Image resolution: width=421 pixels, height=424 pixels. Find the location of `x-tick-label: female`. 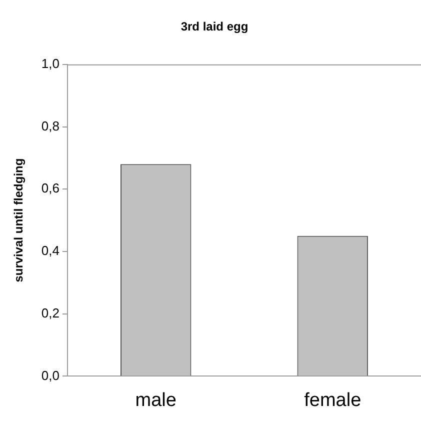

x-tick-label: female is located at coordinates (333, 400).